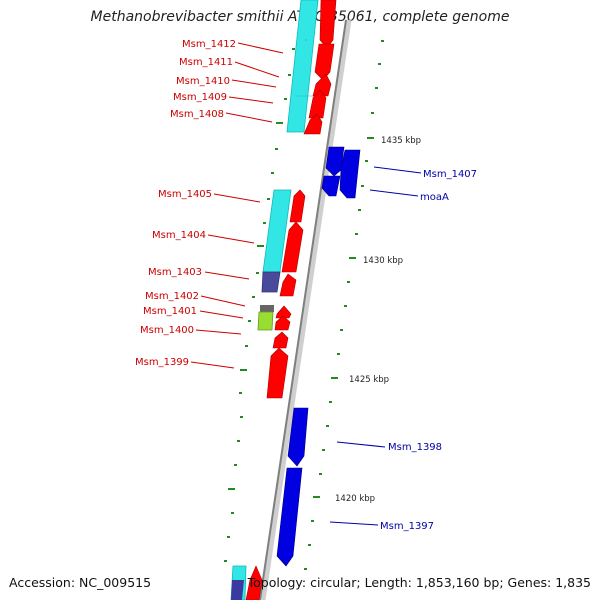  What do you see at coordinates (375, 346) in the screenshot?
I see `leader-lines-right` at bounding box center [375, 346].